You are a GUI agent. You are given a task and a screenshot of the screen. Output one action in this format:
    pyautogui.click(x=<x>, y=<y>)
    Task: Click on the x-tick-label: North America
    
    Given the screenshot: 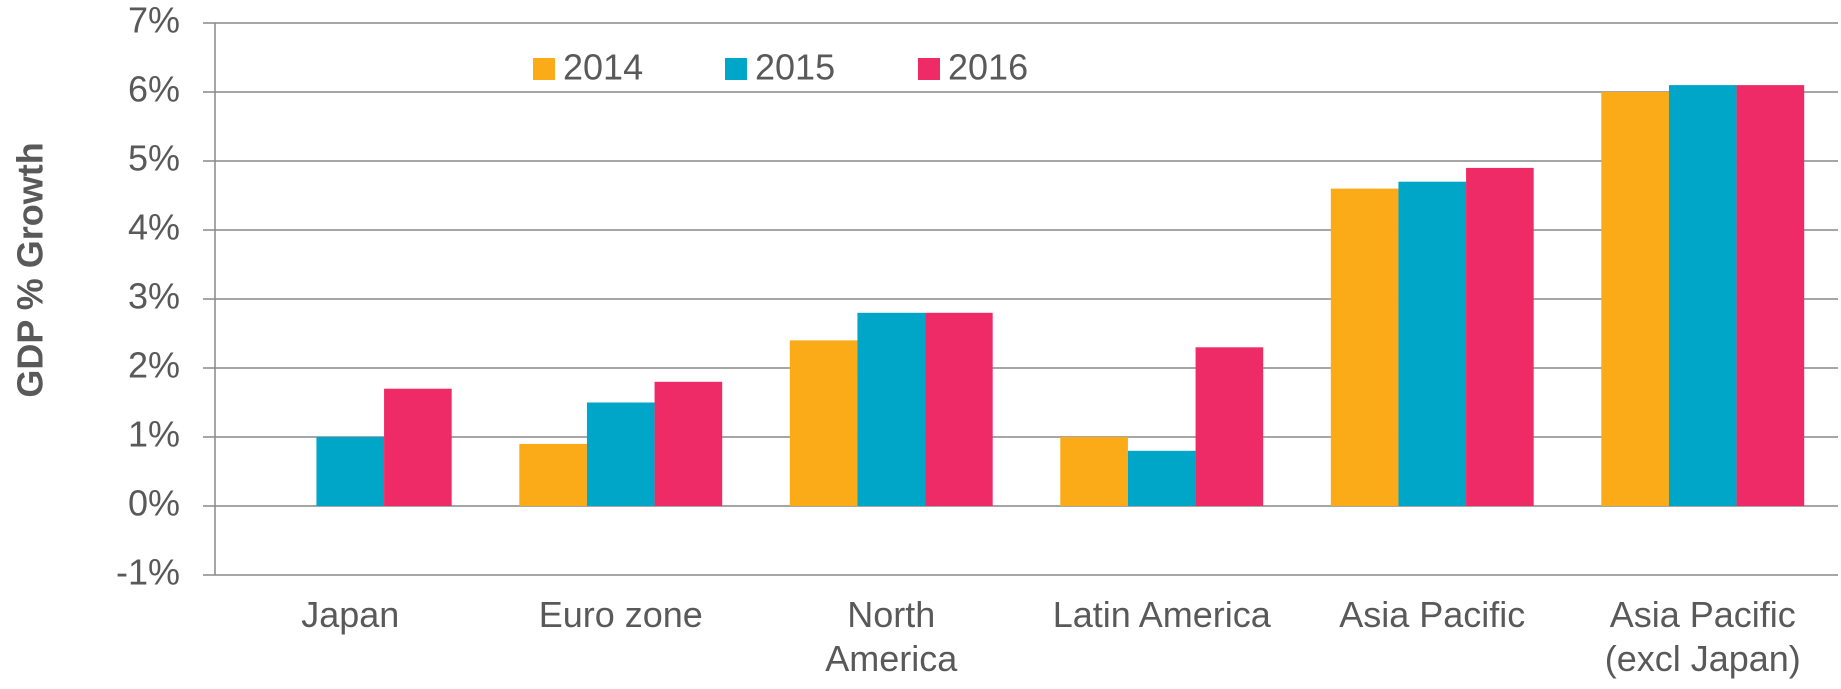 What is the action you would take?
    pyautogui.click(x=891, y=636)
    